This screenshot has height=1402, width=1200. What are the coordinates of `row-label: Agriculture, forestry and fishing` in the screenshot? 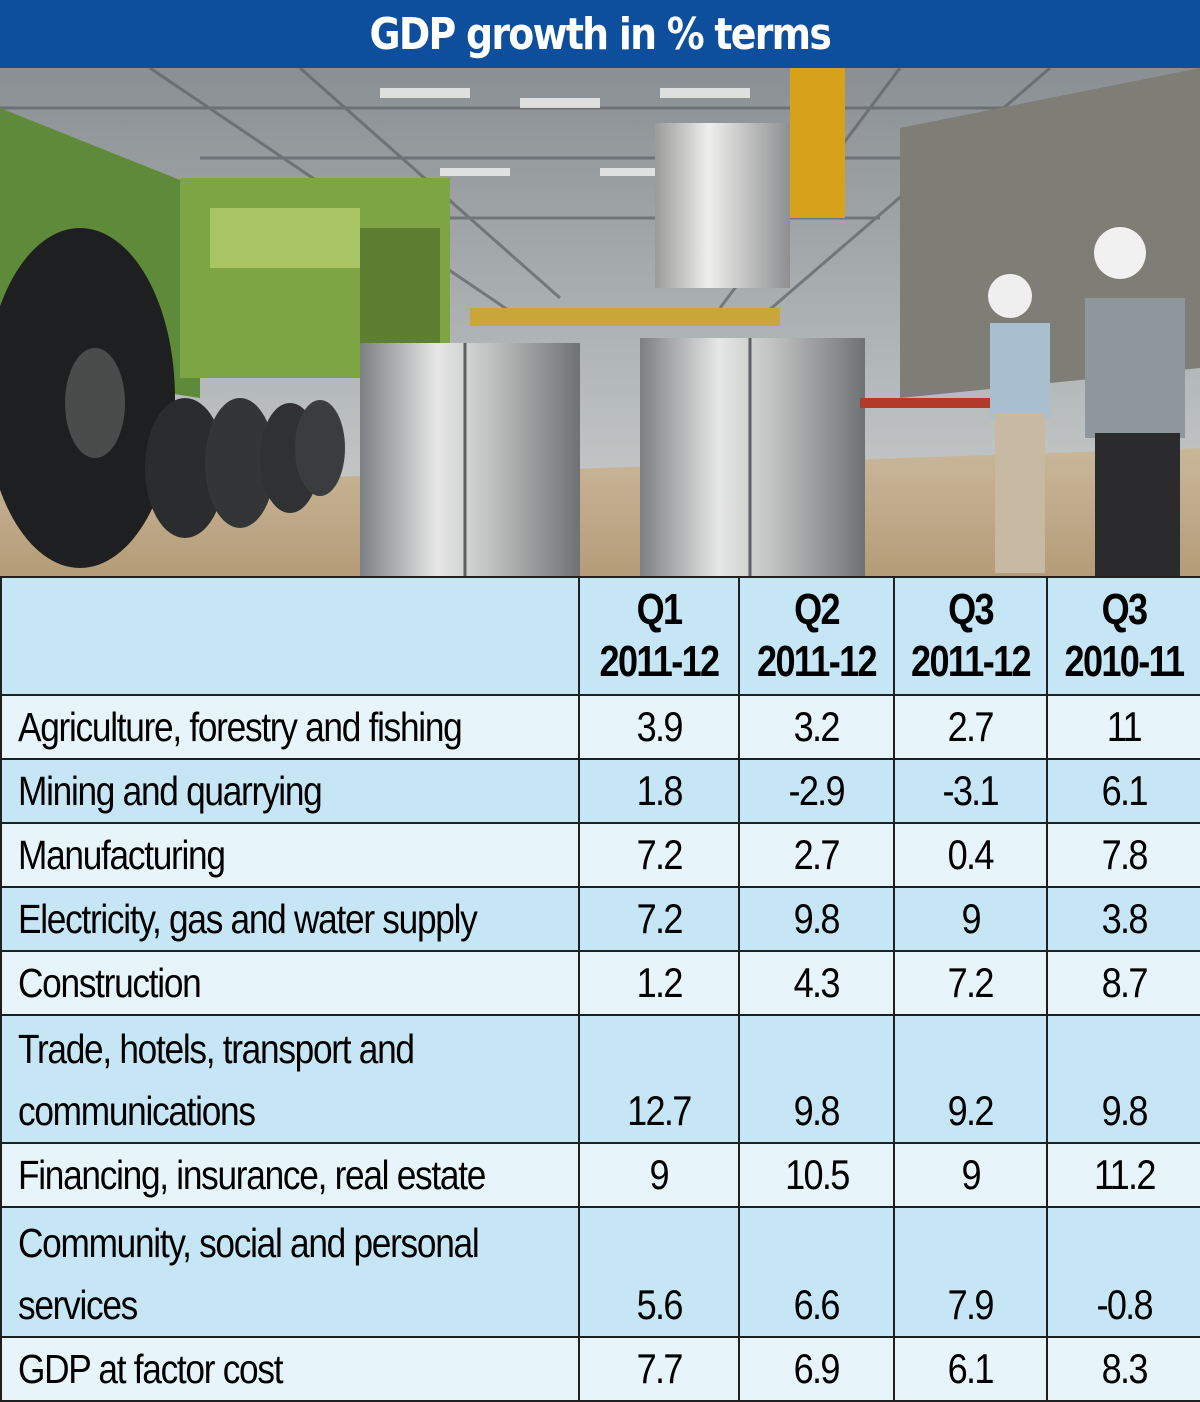 It's located at (290, 727).